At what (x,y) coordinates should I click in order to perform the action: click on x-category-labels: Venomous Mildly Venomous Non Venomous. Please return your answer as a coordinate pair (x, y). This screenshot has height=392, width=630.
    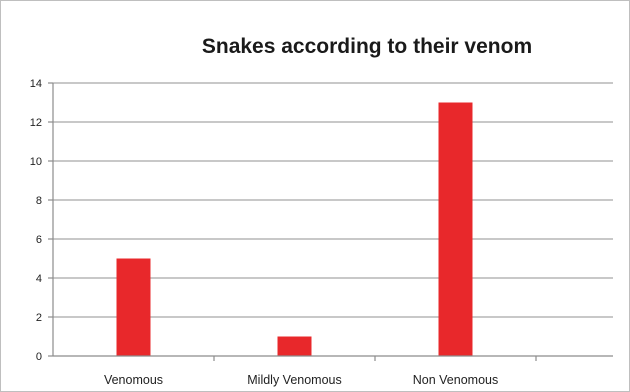
    Looking at the image, I should click on (301, 380).